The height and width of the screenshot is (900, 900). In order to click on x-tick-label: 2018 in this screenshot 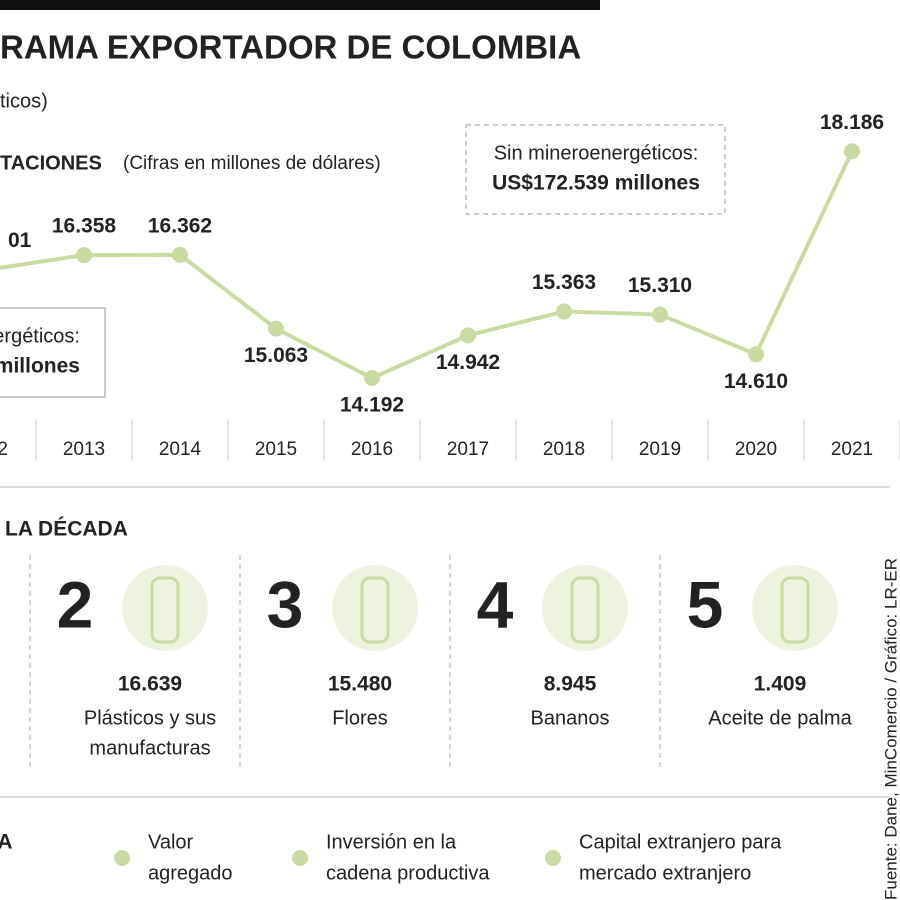, I will do `click(564, 449)`.